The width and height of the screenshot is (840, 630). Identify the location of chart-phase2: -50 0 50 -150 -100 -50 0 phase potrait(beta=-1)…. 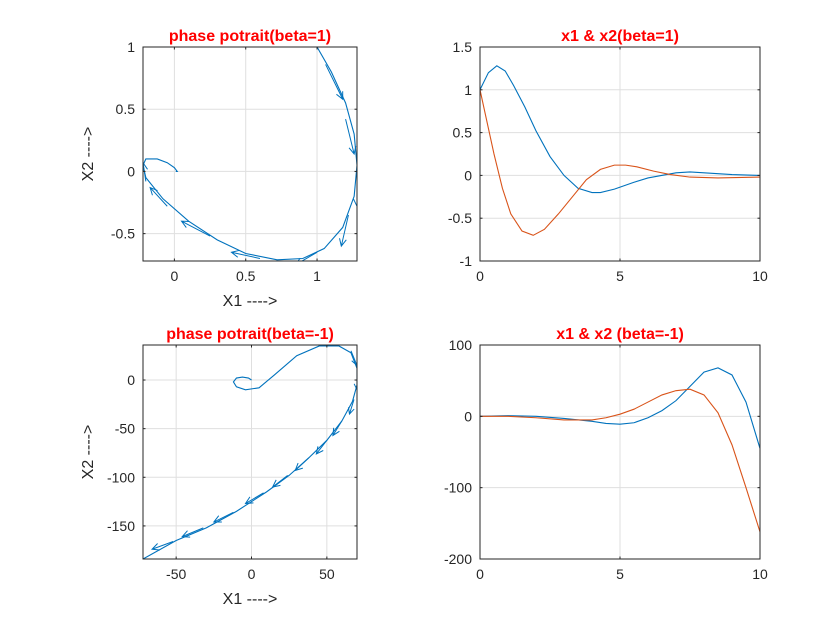
(219, 467).